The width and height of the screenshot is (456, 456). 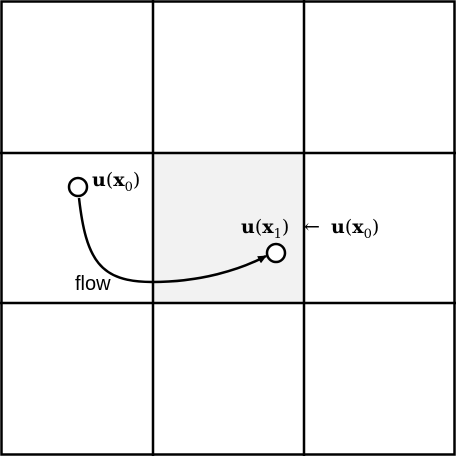 I want to click on end-label: u(x1), so click(x=265, y=229).